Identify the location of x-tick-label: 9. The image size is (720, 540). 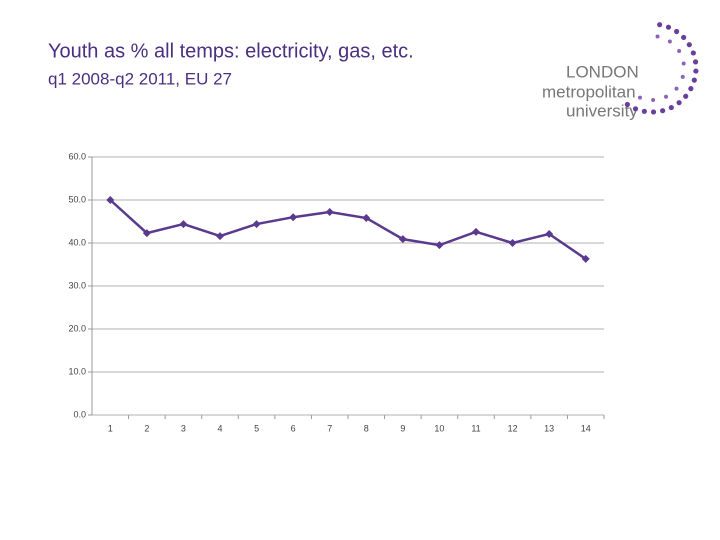
(402, 428).